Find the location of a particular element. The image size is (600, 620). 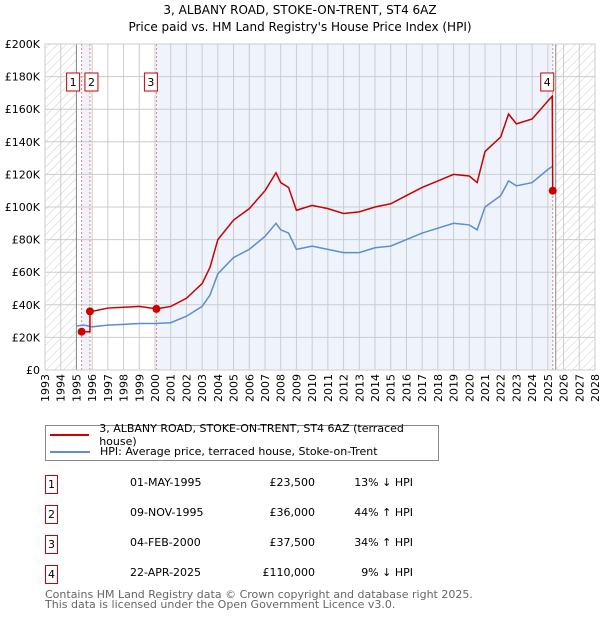

x-tick-label: 1997 is located at coordinates (108, 388).